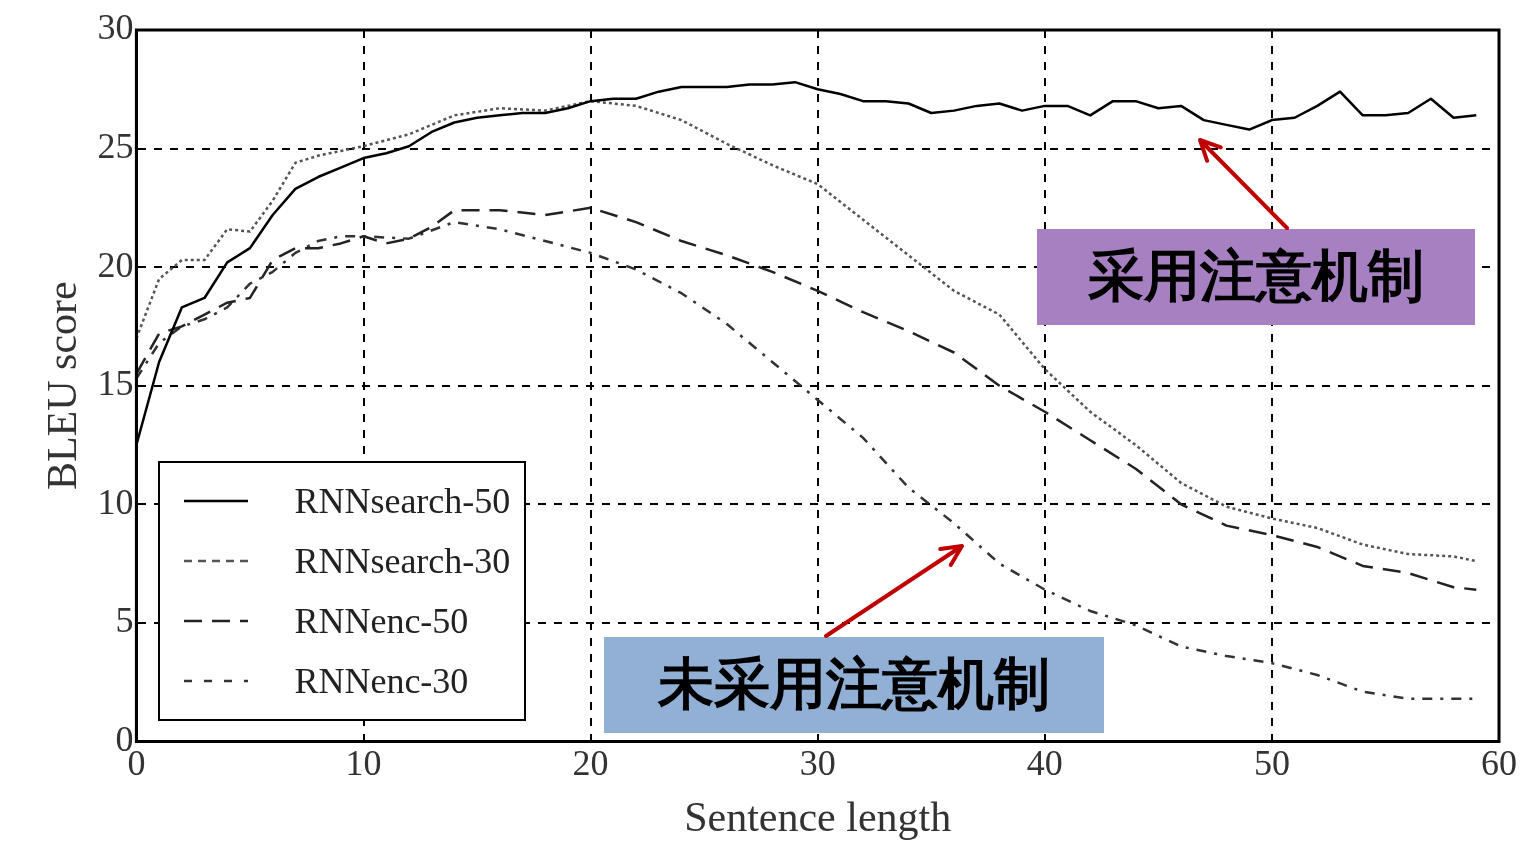  I want to click on legend-label: RNNsearch-50, so click(402, 501).